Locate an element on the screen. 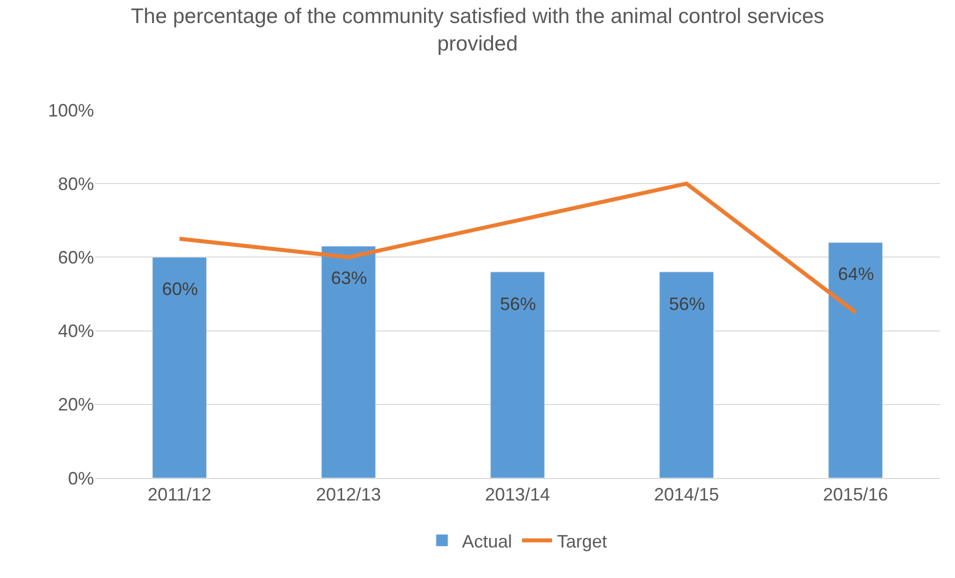  y-tick-label: 20% is located at coordinates (76, 404).